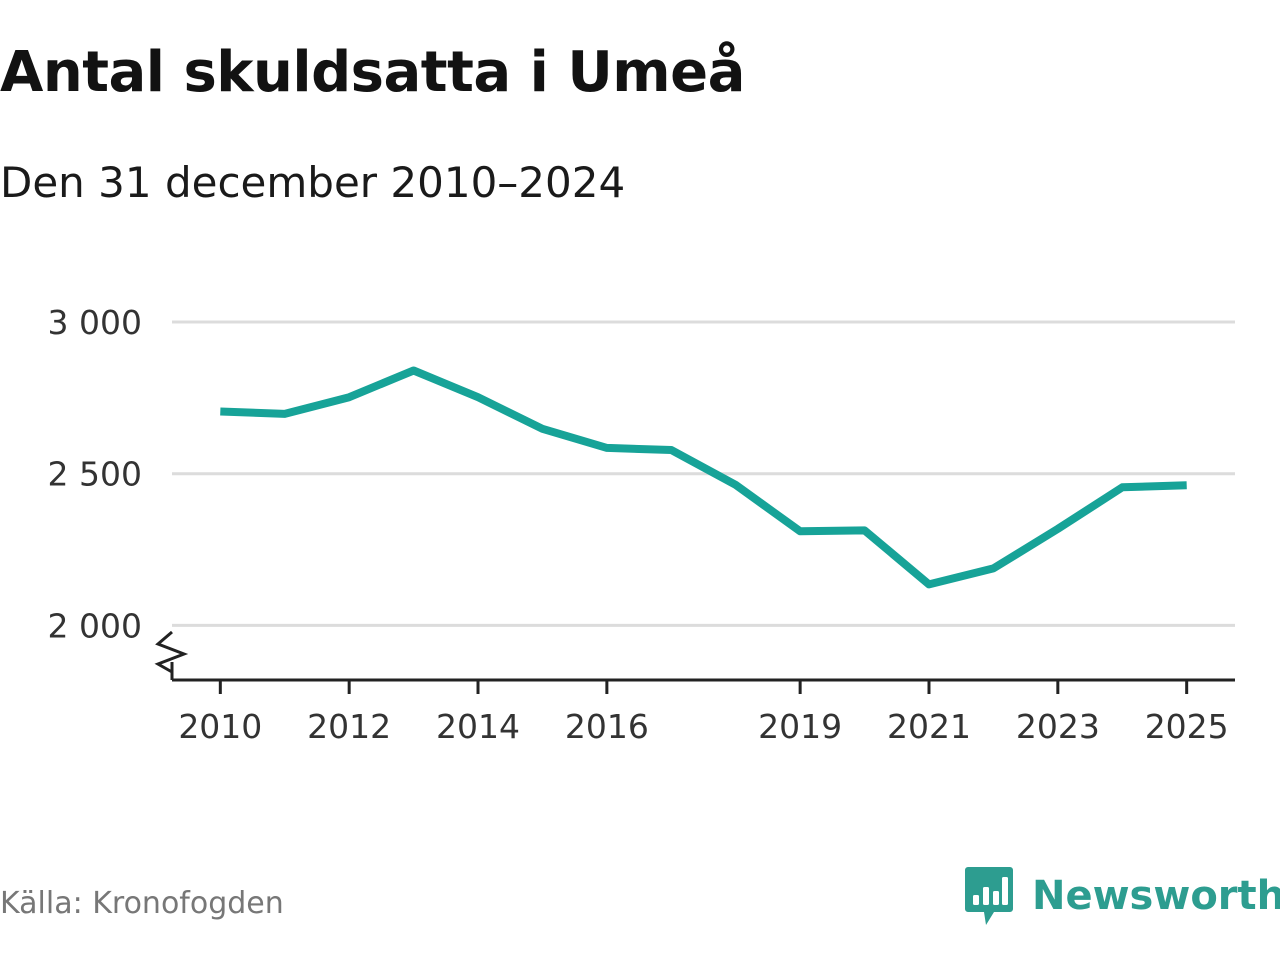  Describe the element at coordinates (171, 652) in the screenshot. I see `axis-break-mark` at that location.